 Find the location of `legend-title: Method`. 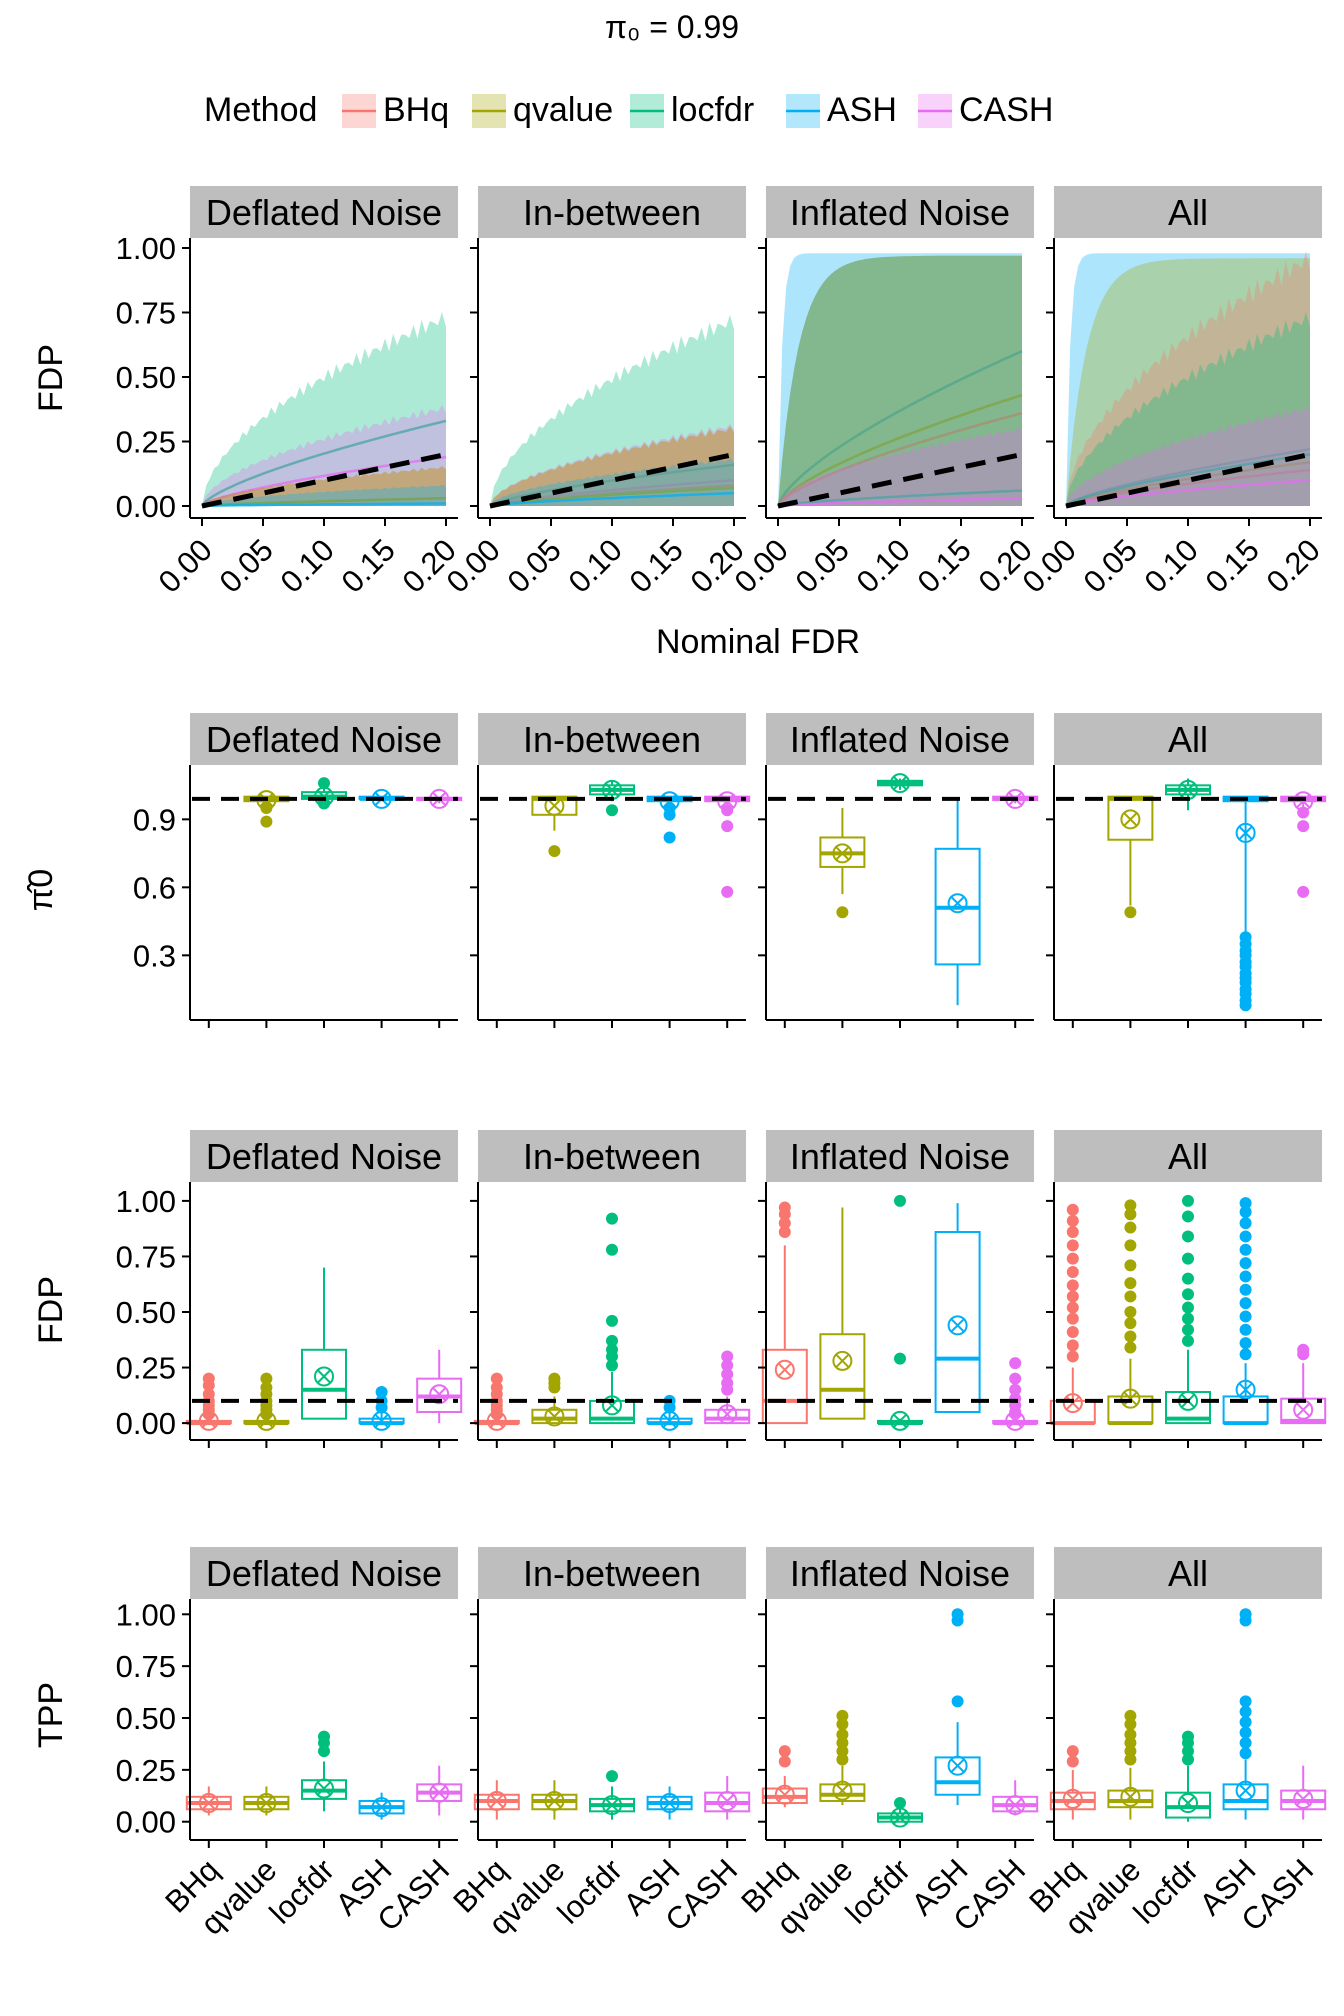

legend-title: Method is located at coordinates (260, 110).